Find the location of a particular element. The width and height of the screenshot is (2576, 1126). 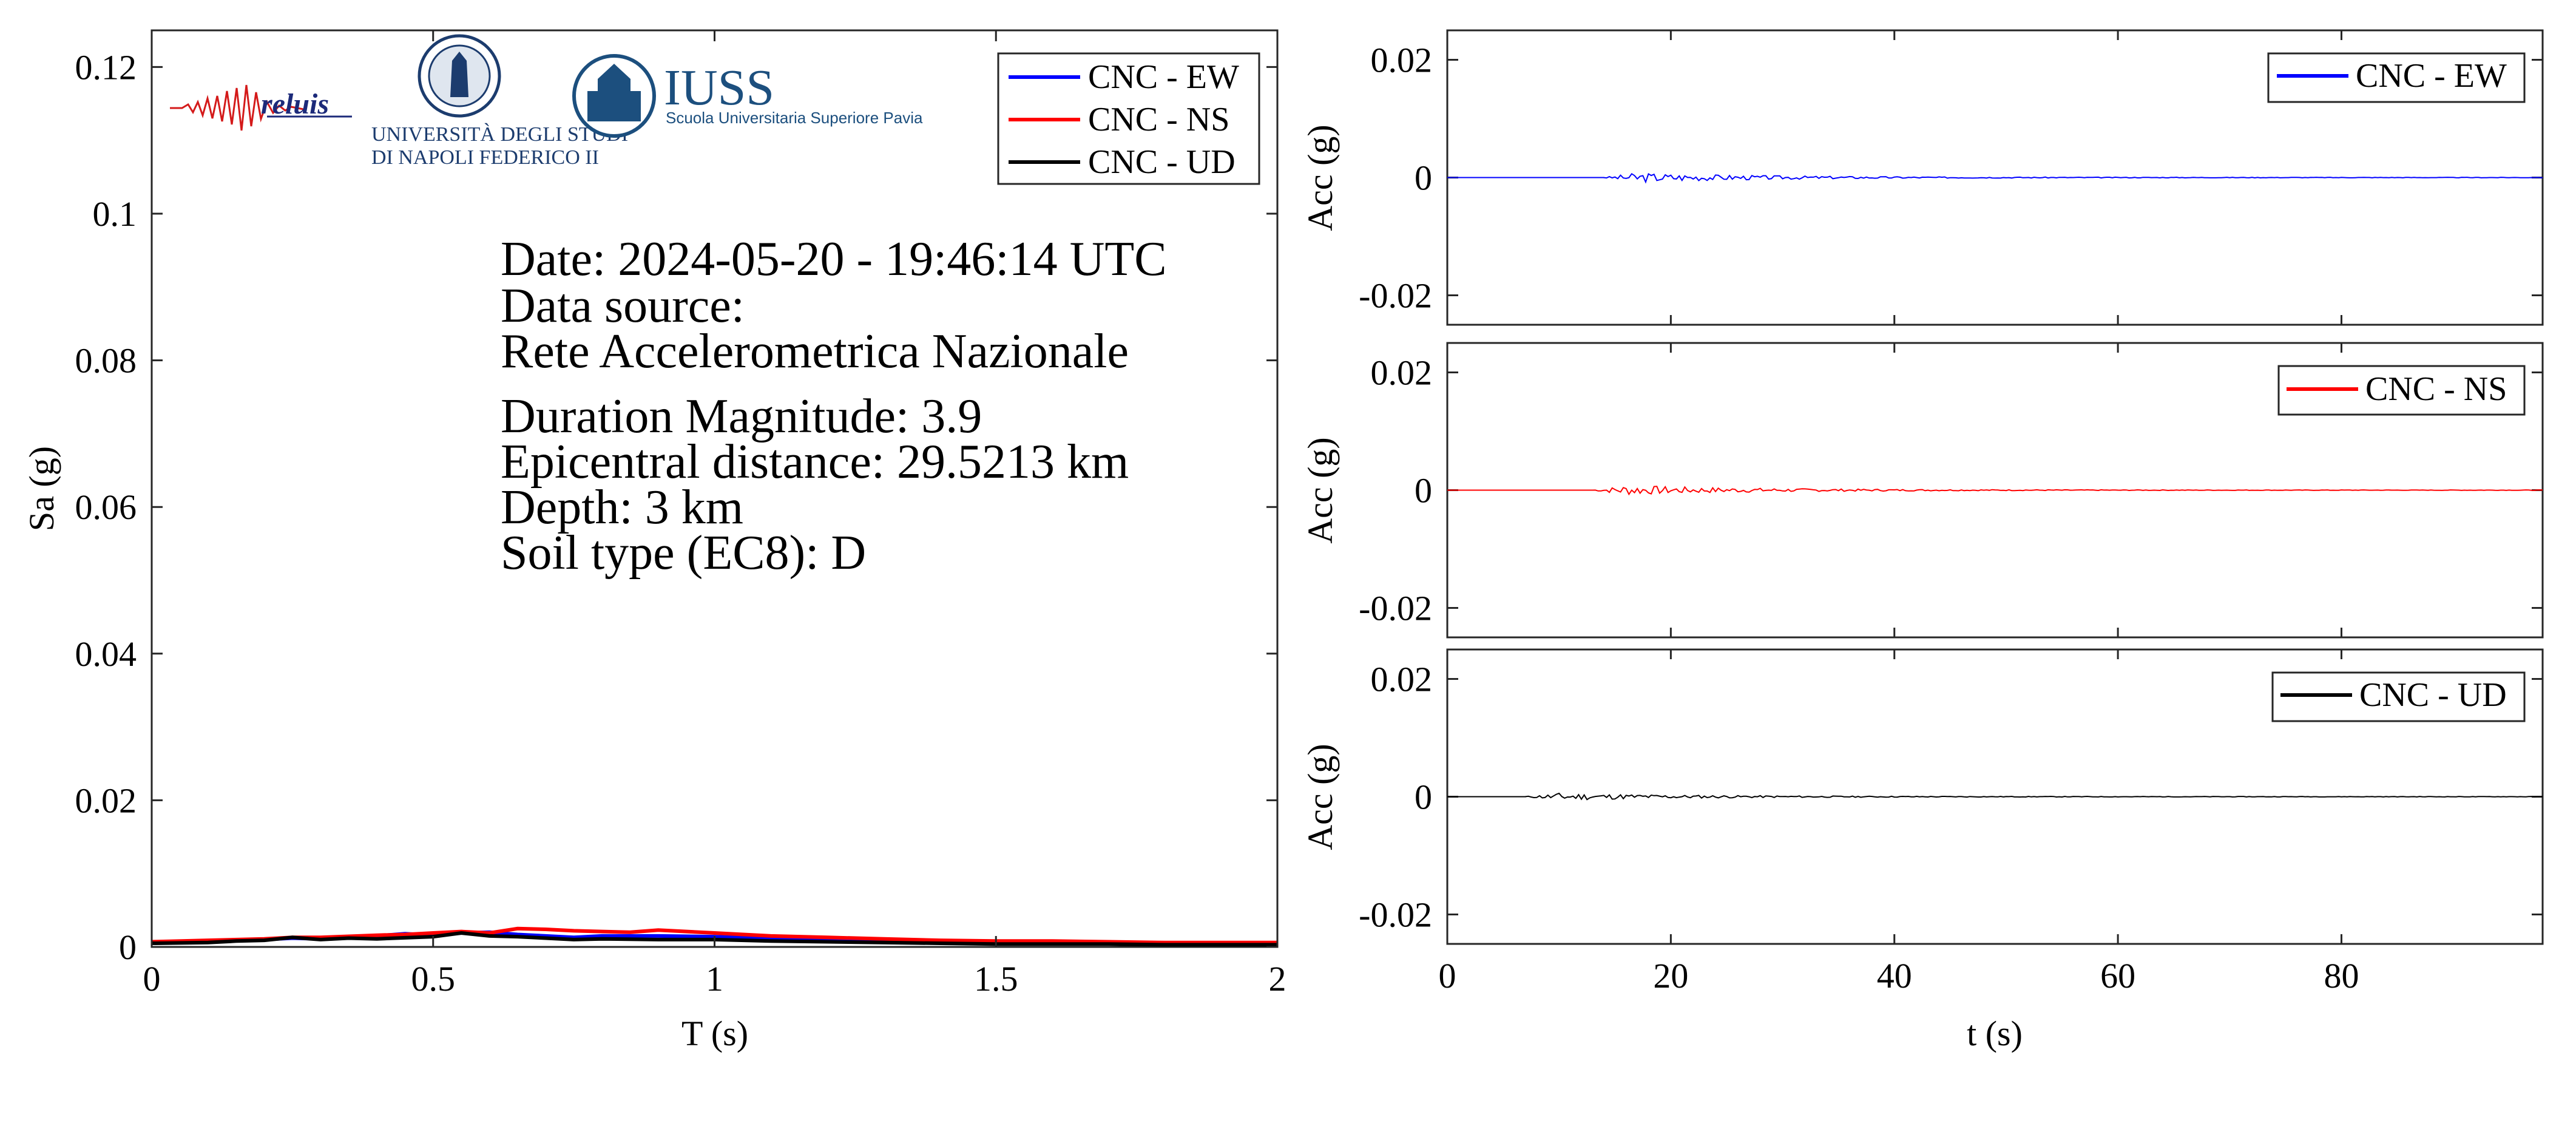

acc-ew-y-axis-label: Acc (g) is located at coordinates (1320, 177).